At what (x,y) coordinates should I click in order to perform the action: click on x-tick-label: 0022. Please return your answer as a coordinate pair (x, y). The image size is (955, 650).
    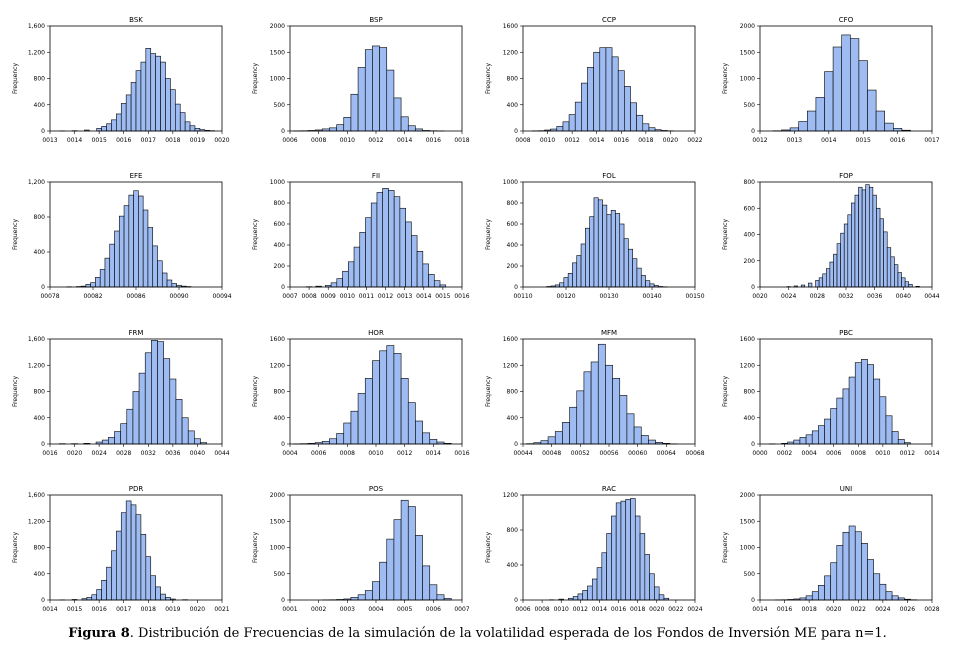
    Looking at the image, I should click on (675, 609).